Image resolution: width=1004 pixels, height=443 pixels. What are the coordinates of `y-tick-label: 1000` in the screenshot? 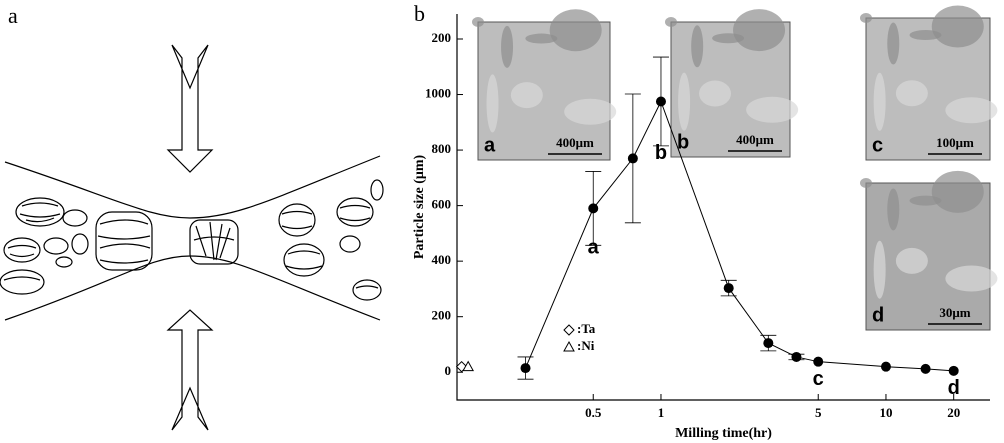 It's located at (438, 93).